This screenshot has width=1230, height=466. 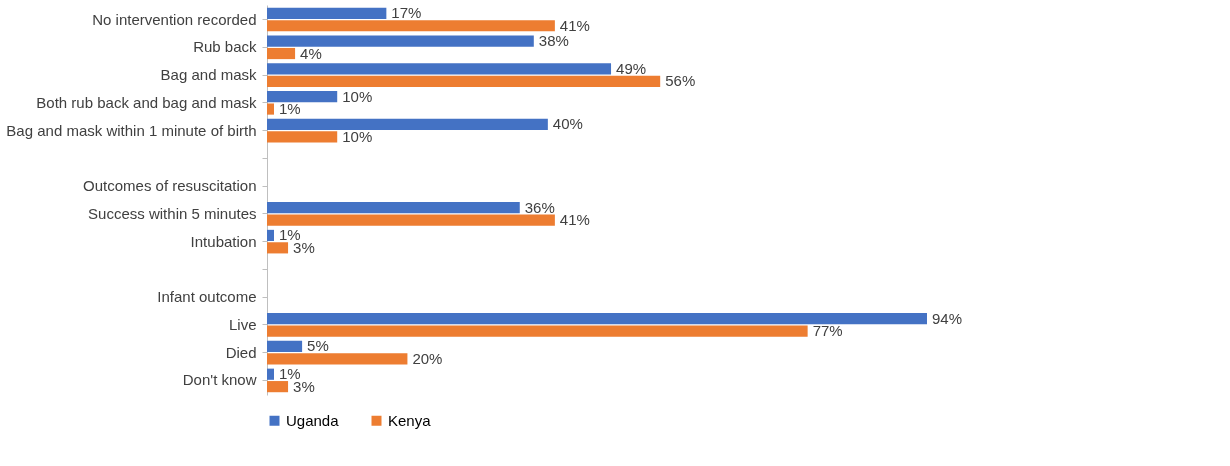 What do you see at coordinates (318, 346) in the screenshot?
I see `data-label: 5%` at bounding box center [318, 346].